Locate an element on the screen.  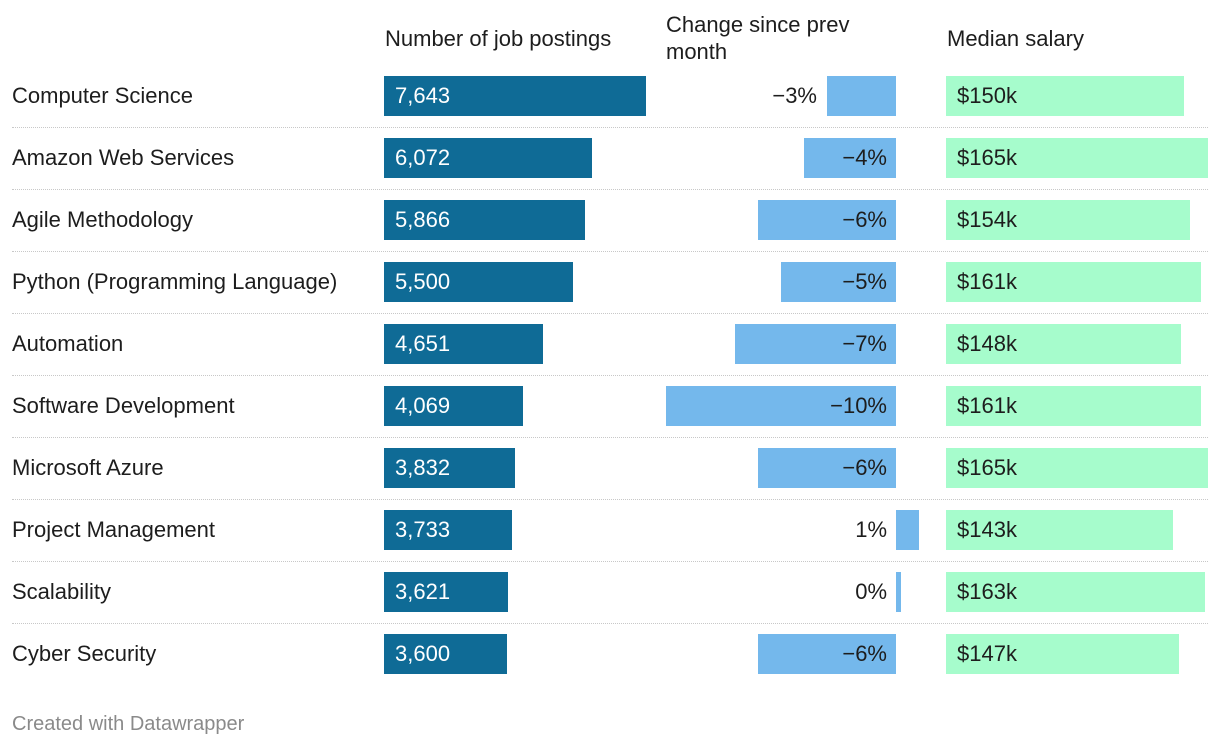
skill-label: Automation is located at coordinates (68, 343).